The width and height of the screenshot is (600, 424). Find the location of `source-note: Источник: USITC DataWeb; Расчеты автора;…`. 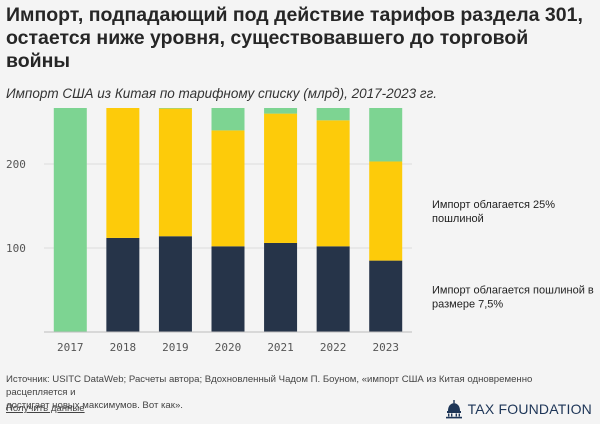

source-note: Источник: USITC DataWeb; Расчеты автора;… is located at coordinates (296, 392).